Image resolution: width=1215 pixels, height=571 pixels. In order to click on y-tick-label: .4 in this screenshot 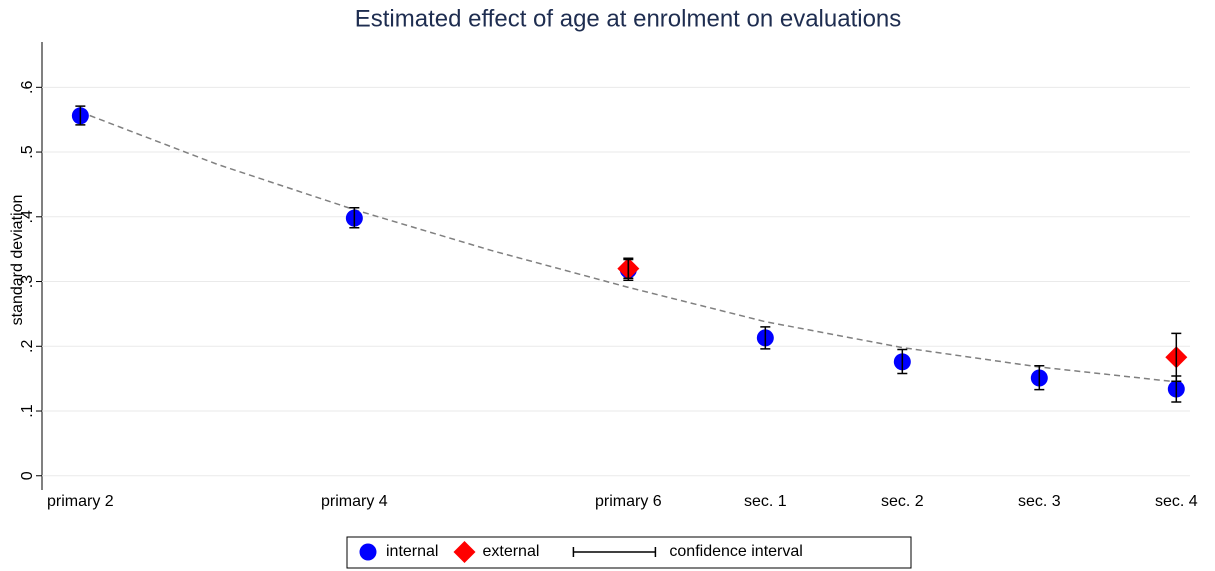, I will do `click(27, 216)`.